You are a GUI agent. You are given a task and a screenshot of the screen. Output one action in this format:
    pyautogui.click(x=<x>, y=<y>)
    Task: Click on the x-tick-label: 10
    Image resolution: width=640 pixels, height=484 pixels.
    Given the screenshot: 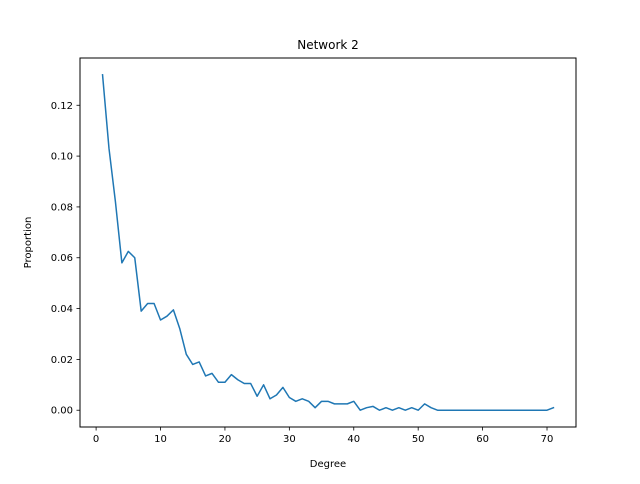 What is the action you would take?
    pyautogui.click(x=160, y=439)
    